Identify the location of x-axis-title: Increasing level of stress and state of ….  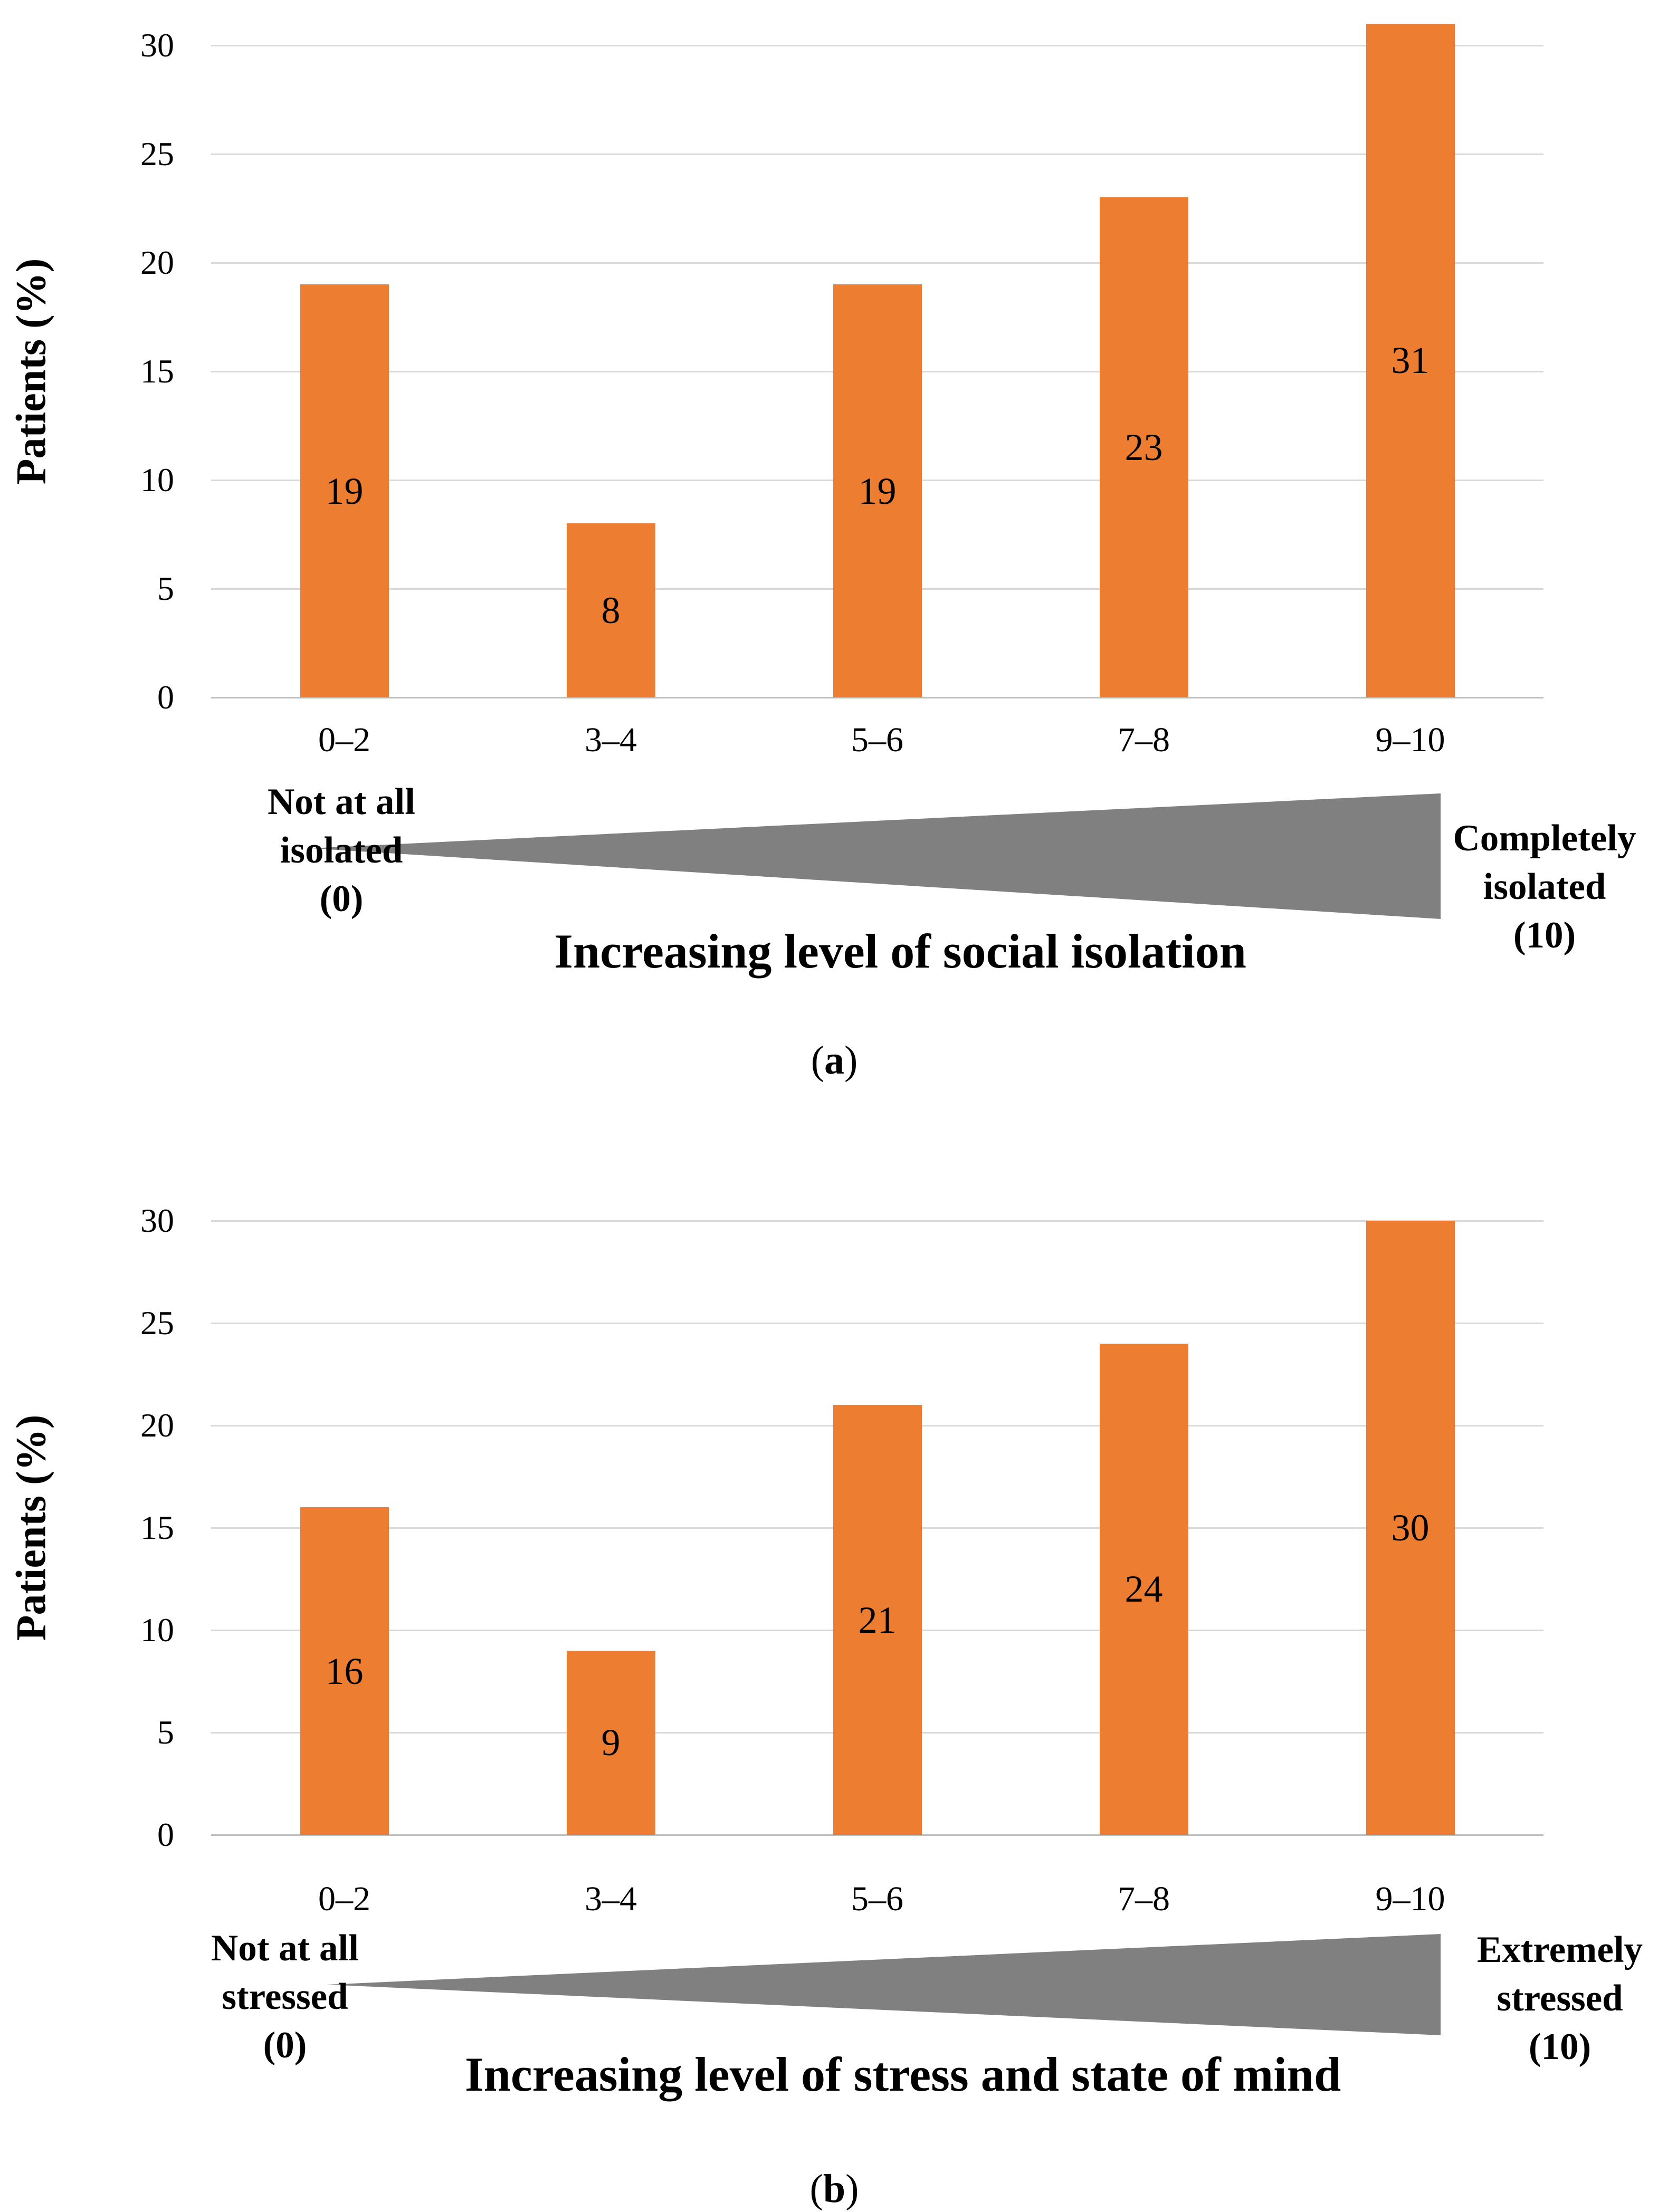
(902, 2074).